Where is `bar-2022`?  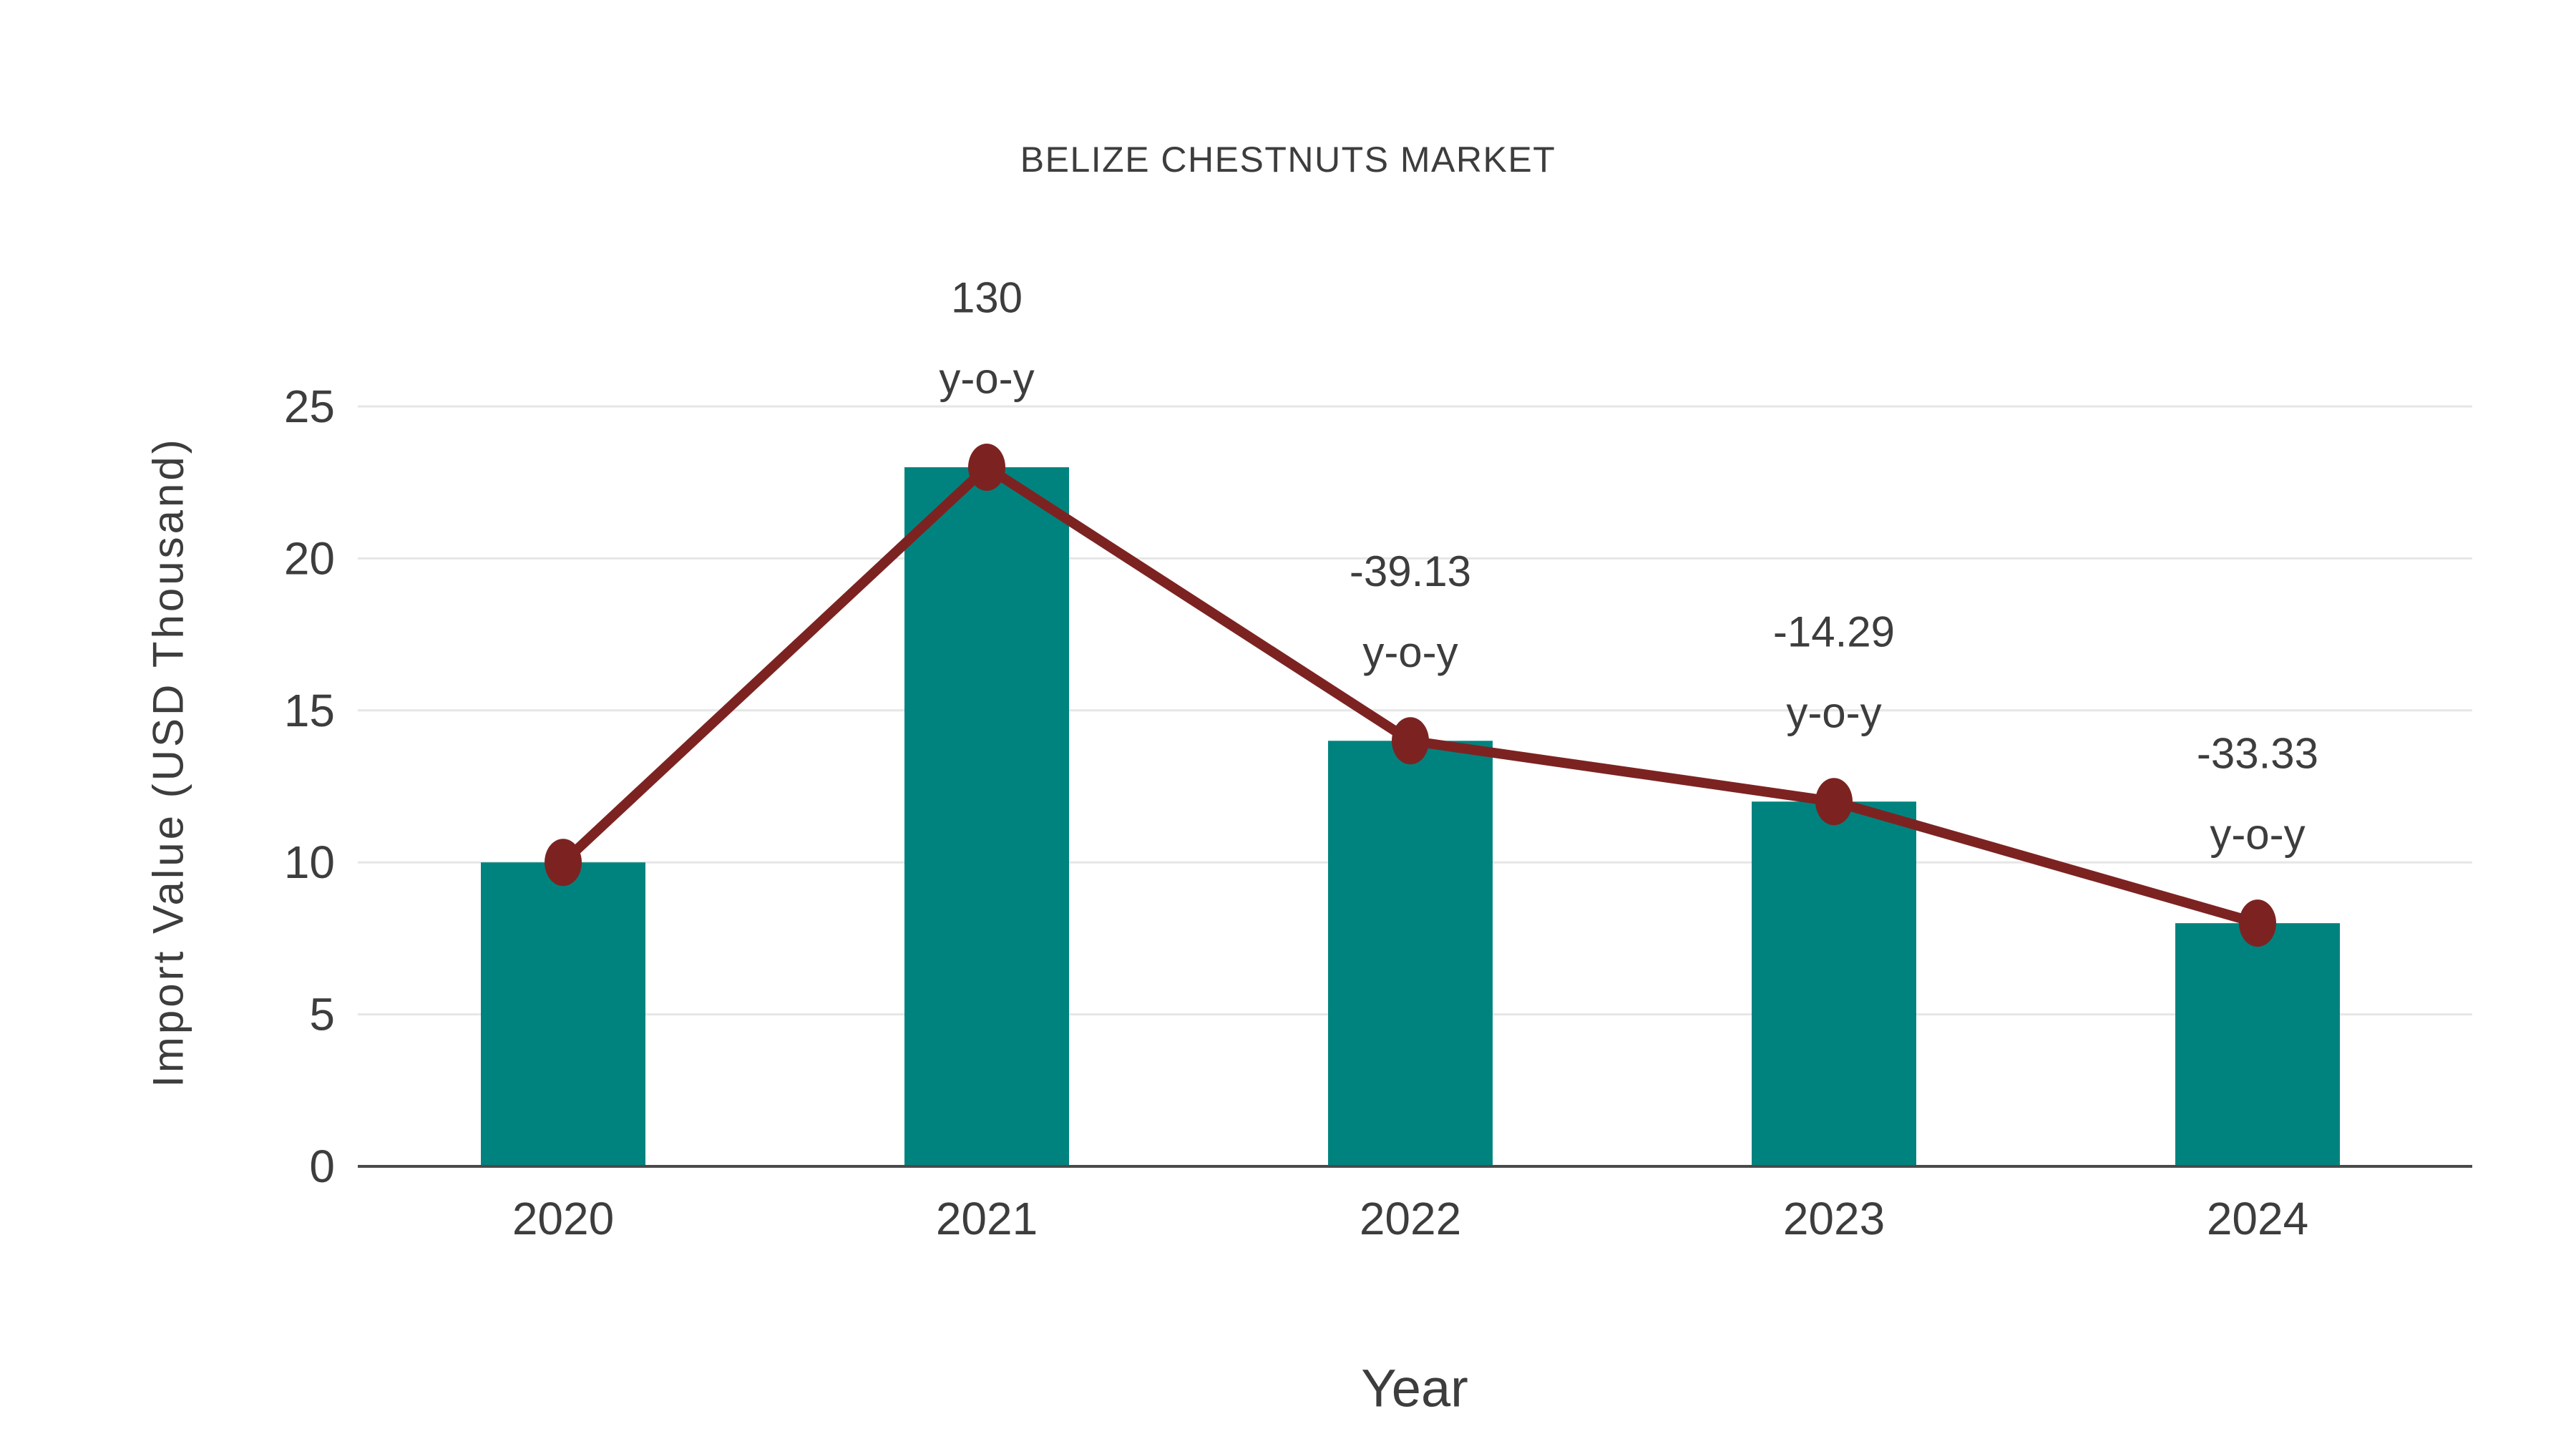 bar-2022 is located at coordinates (1410, 953).